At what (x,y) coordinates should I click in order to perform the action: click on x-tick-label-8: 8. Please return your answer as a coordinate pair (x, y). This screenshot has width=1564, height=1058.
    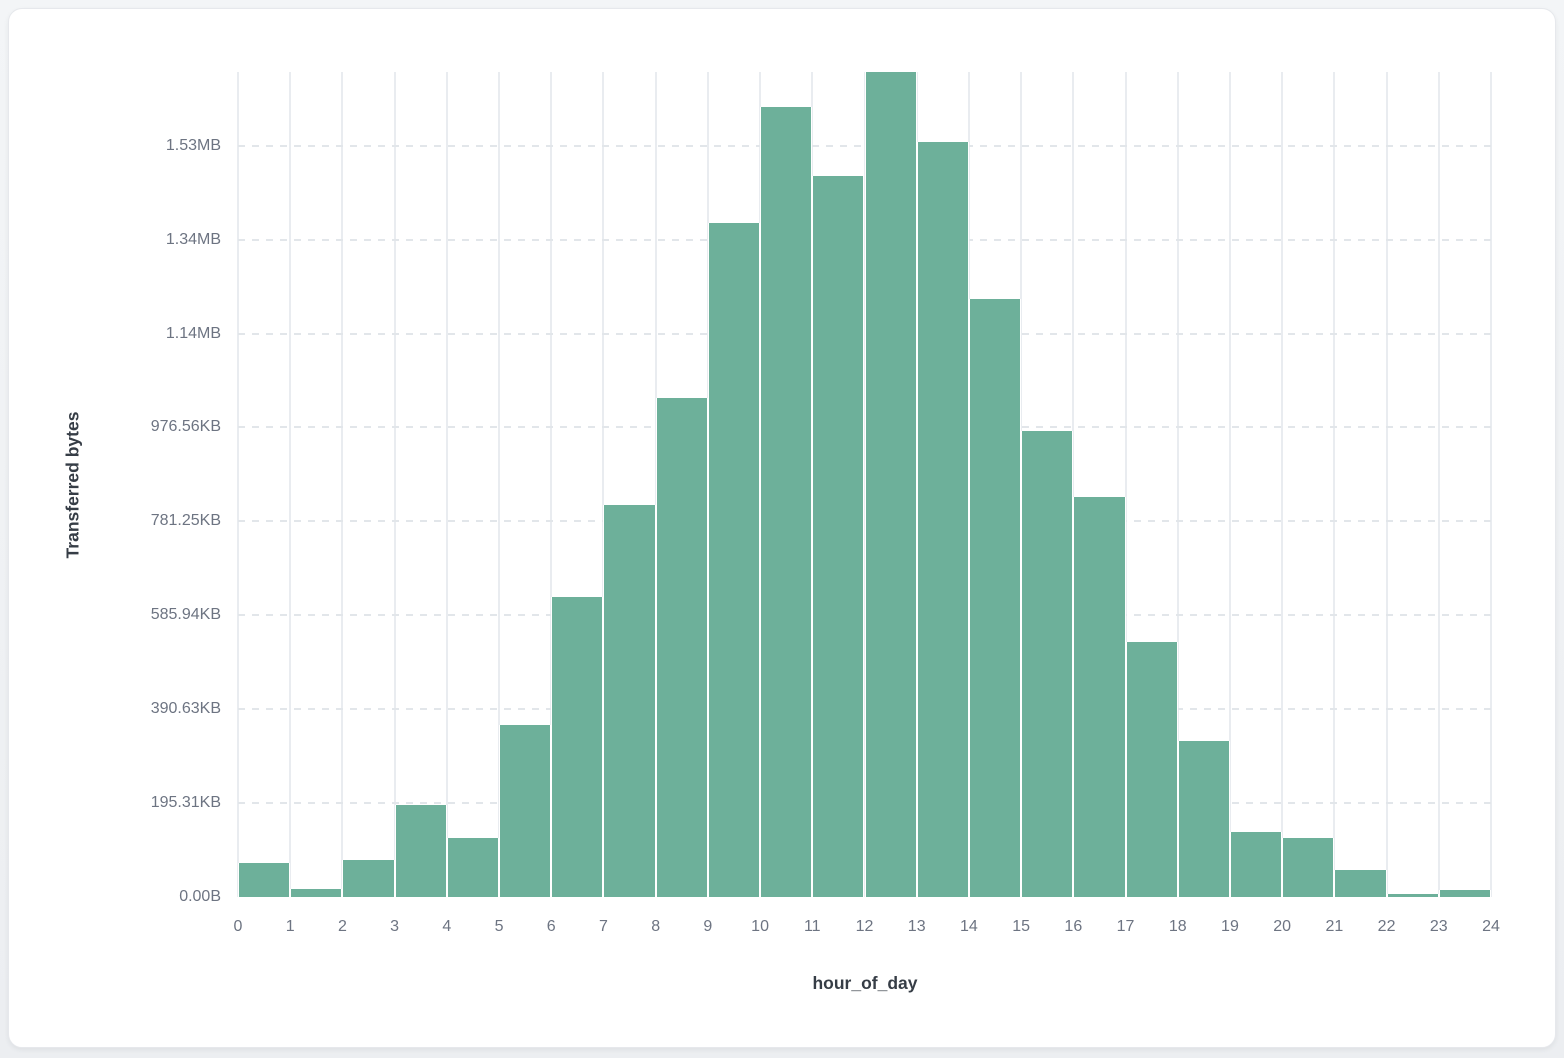
    Looking at the image, I should click on (656, 926).